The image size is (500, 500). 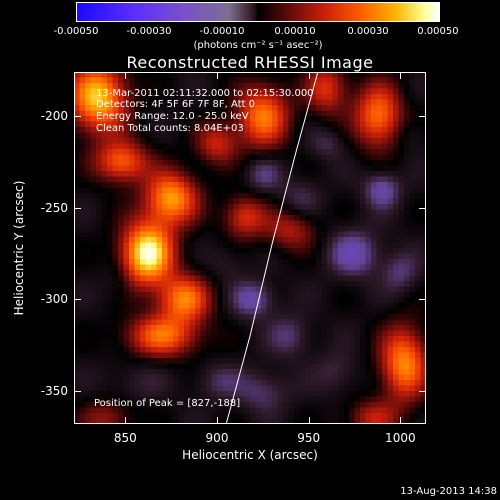 What do you see at coordinates (149, 31) in the screenshot?
I see `colorbar-tick-label: -0.00030` at bounding box center [149, 31].